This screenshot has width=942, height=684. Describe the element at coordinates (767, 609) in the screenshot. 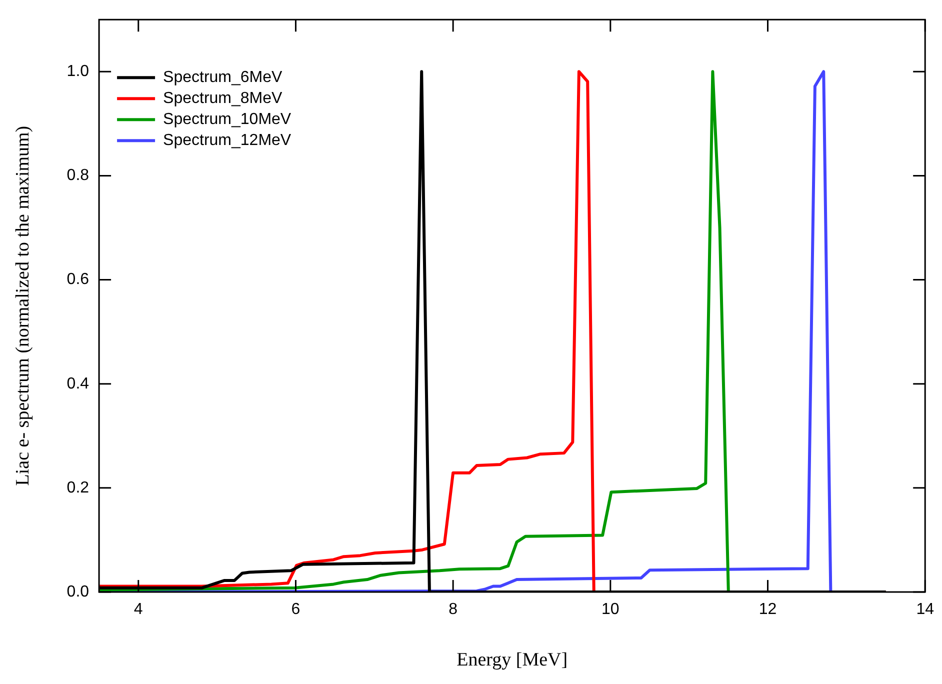

I see `x-tick-label: 12` at that location.